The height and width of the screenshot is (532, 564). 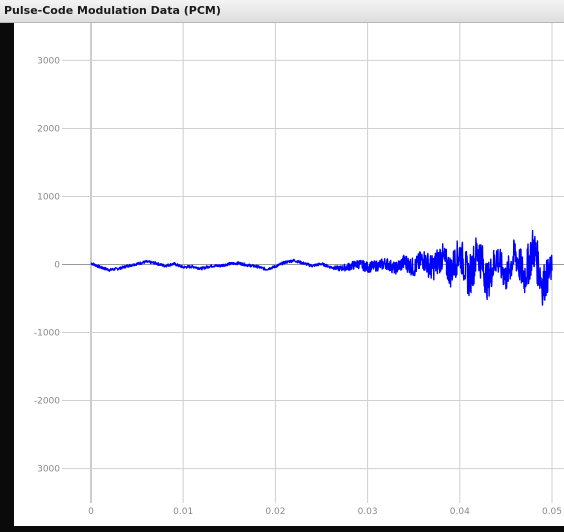 I want to click on y-tick-label: 2000, so click(x=48, y=129).